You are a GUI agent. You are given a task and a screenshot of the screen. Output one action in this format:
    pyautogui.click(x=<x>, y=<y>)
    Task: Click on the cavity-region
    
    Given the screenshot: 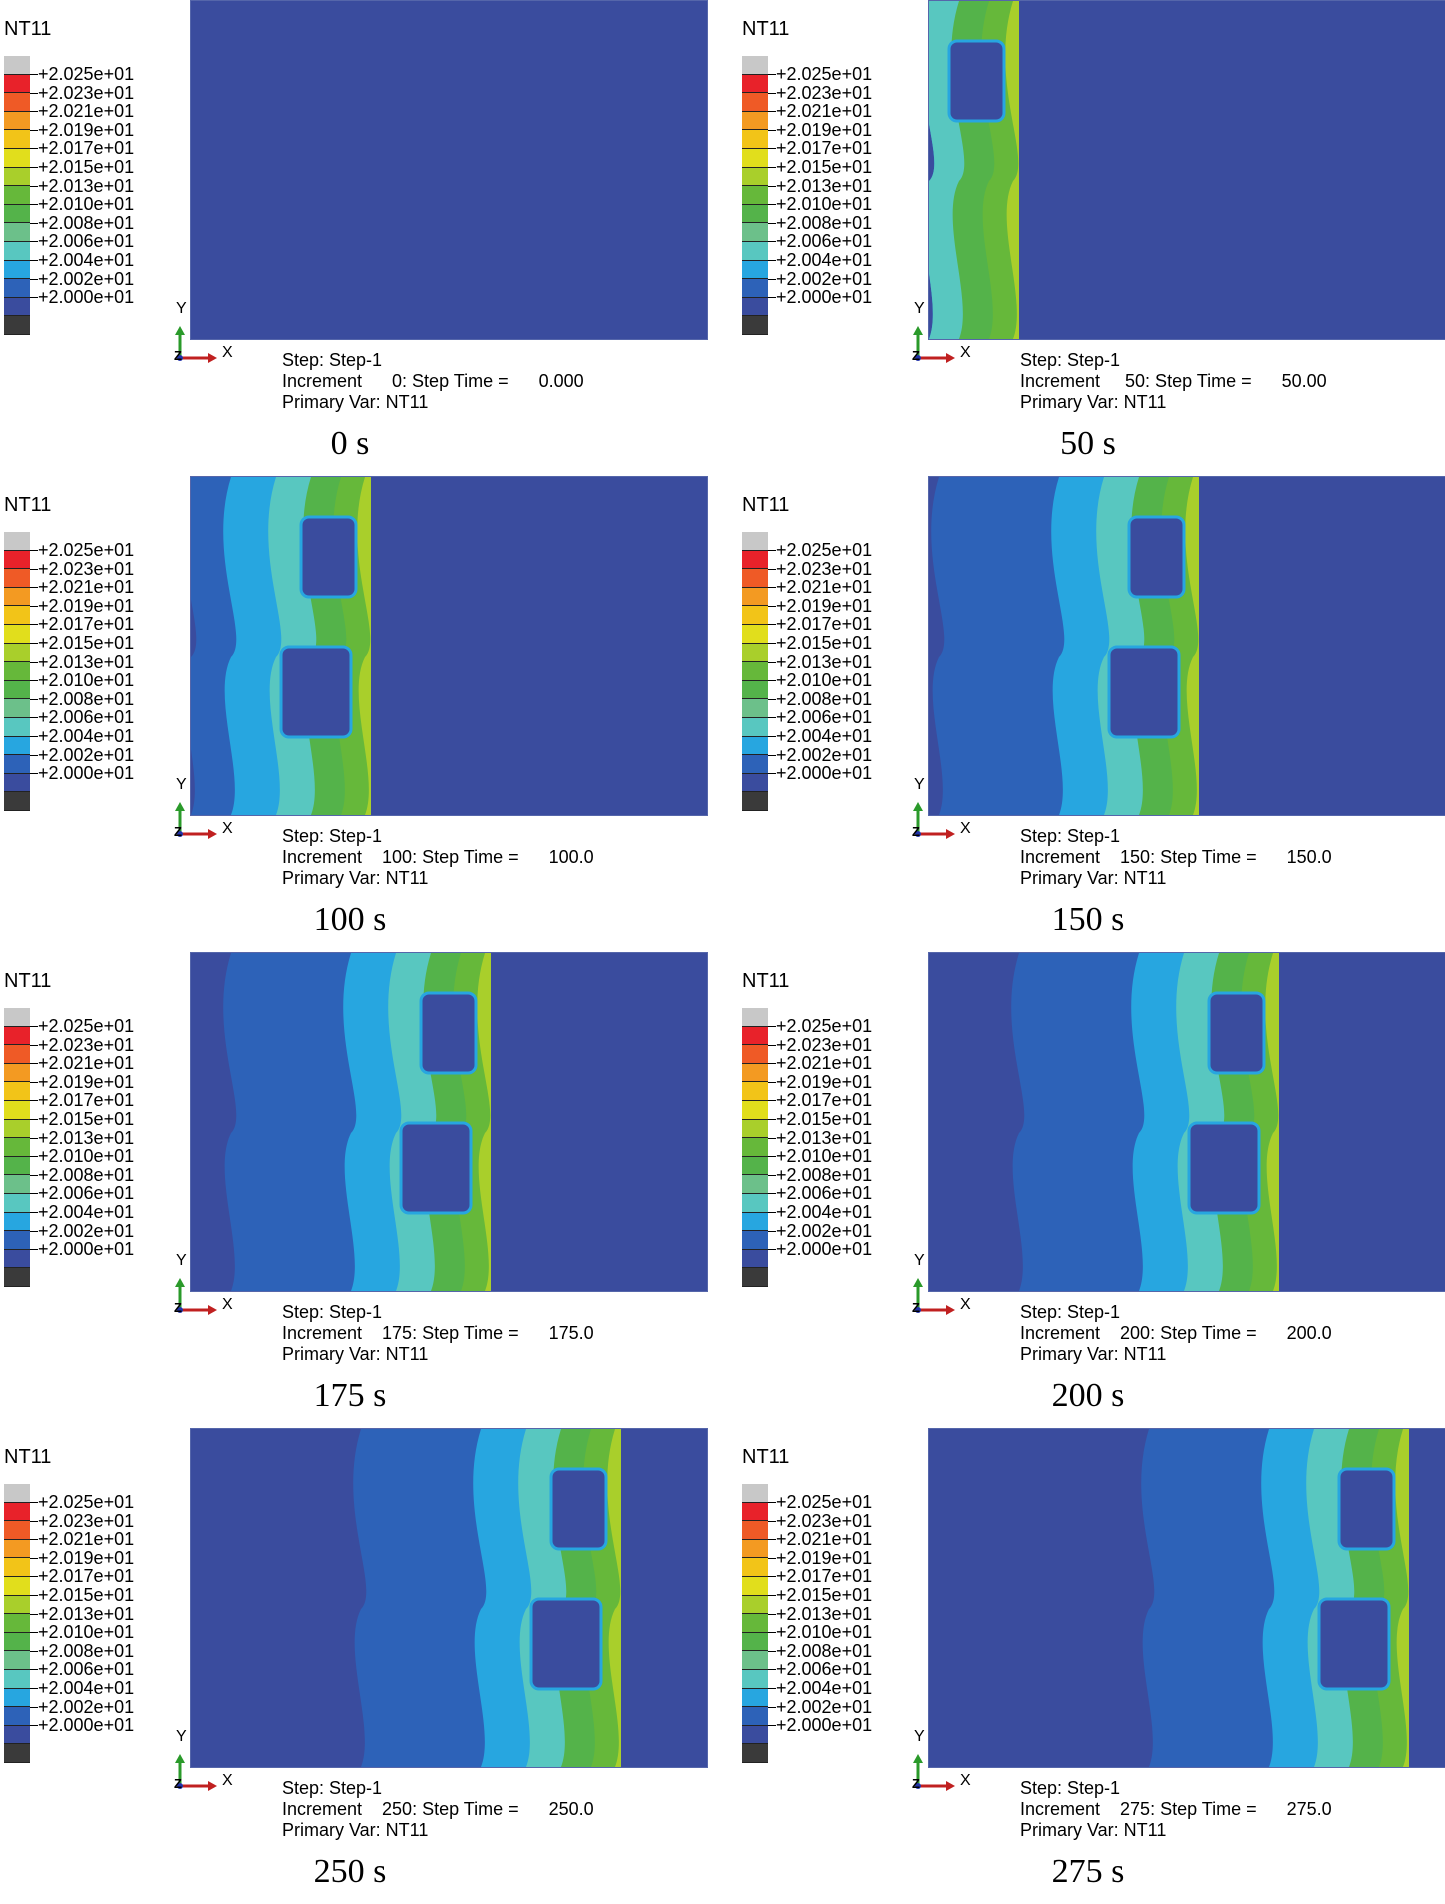 What is the action you would take?
    pyautogui.click(x=1236, y=1033)
    